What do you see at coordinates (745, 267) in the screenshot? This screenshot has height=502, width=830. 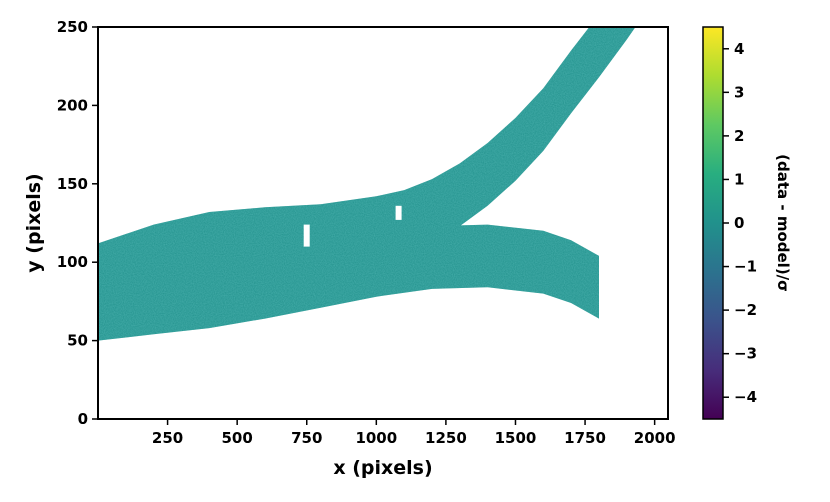 I see `colorbar-tick-label: −1` at bounding box center [745, 267].